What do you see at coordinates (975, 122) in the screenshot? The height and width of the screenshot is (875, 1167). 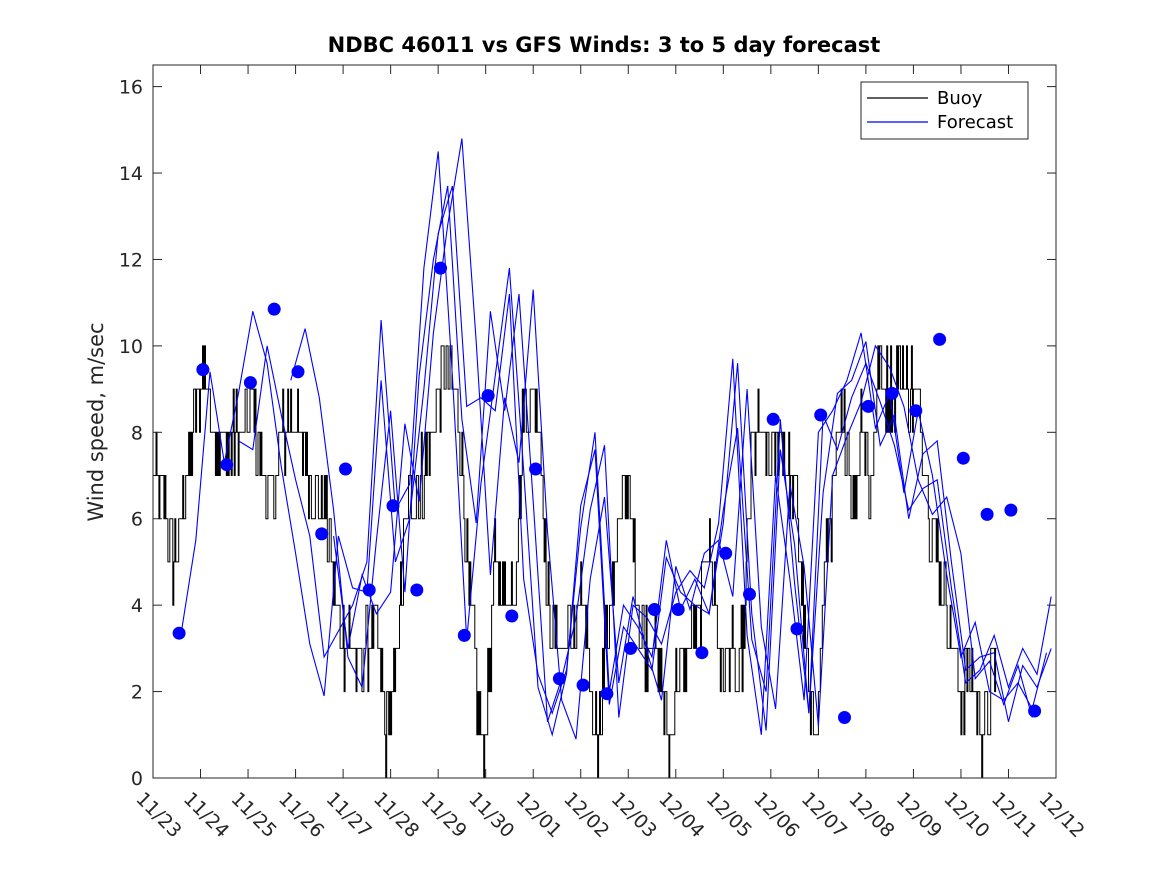 I see `legend-forecast-label: Forecast` at bounding box center [975, 122].